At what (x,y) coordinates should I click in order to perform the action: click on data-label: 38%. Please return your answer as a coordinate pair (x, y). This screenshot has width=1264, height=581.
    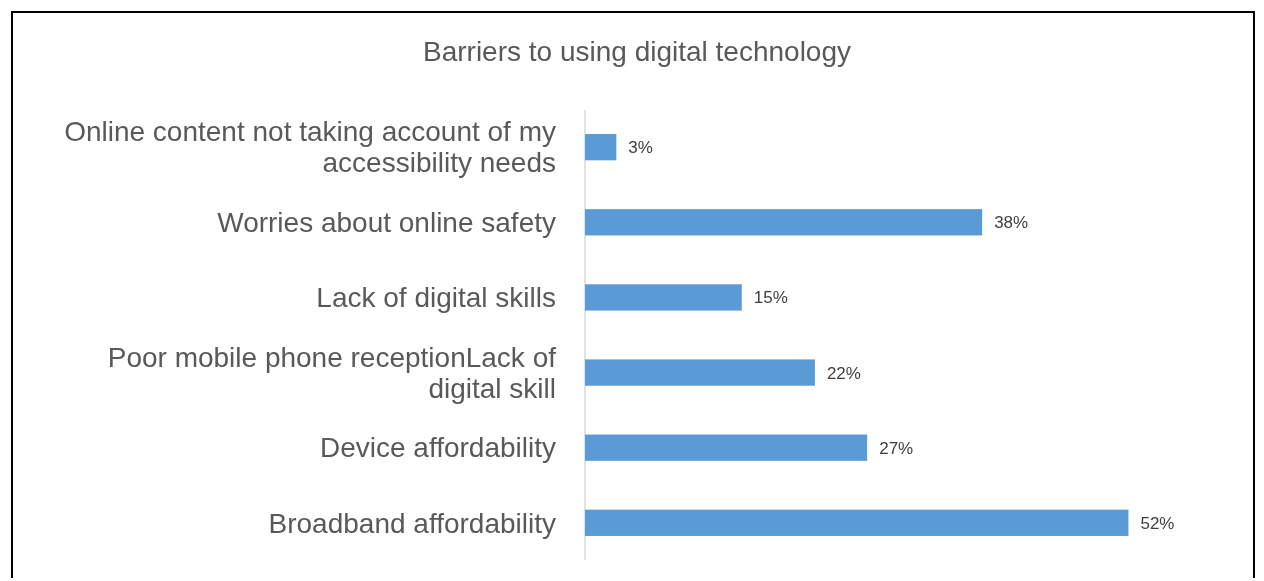
    Looking at the image, I should click on (1011, 223).